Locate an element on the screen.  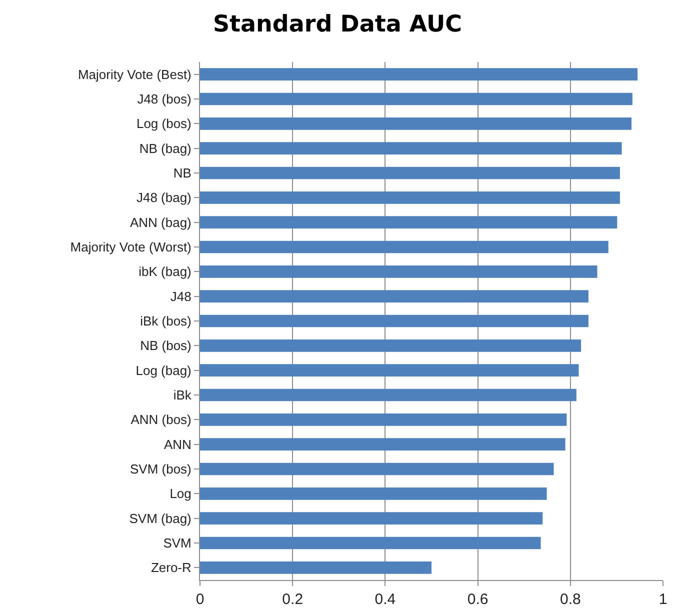
y-tick-label: ANN (bag) is located at coordinates (161, 222).